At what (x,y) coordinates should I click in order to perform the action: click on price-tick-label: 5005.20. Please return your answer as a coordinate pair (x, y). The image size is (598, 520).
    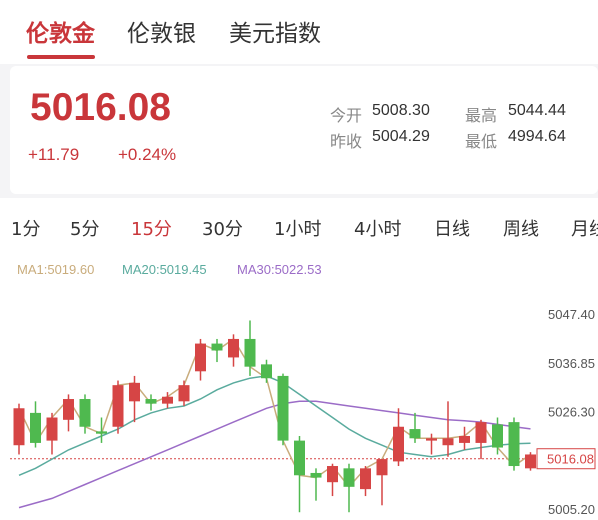
    Looking at the image, I should click on (571, 509).